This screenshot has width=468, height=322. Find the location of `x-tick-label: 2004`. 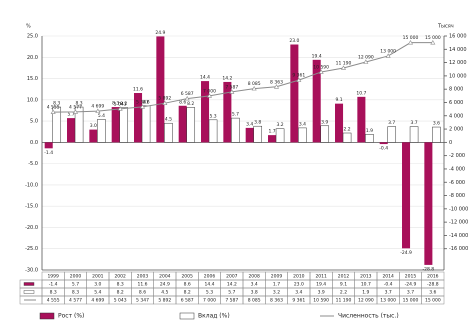

x-tick-label: 2004 is located at coordinates (165, 277).